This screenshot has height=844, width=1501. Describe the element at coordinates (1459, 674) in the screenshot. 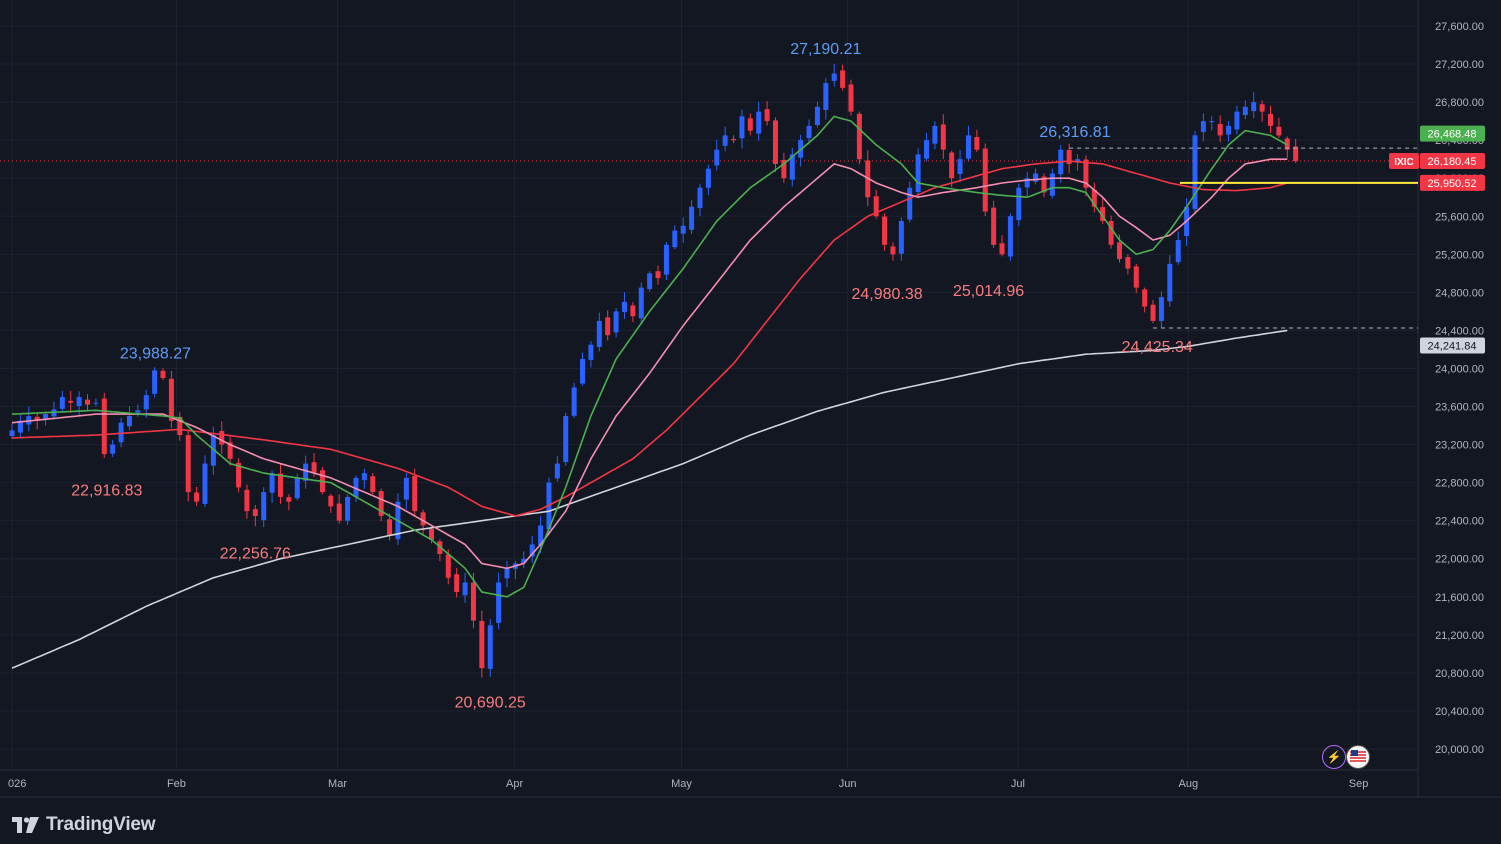

I see `price-tick-label: 20,800.00` at that location.